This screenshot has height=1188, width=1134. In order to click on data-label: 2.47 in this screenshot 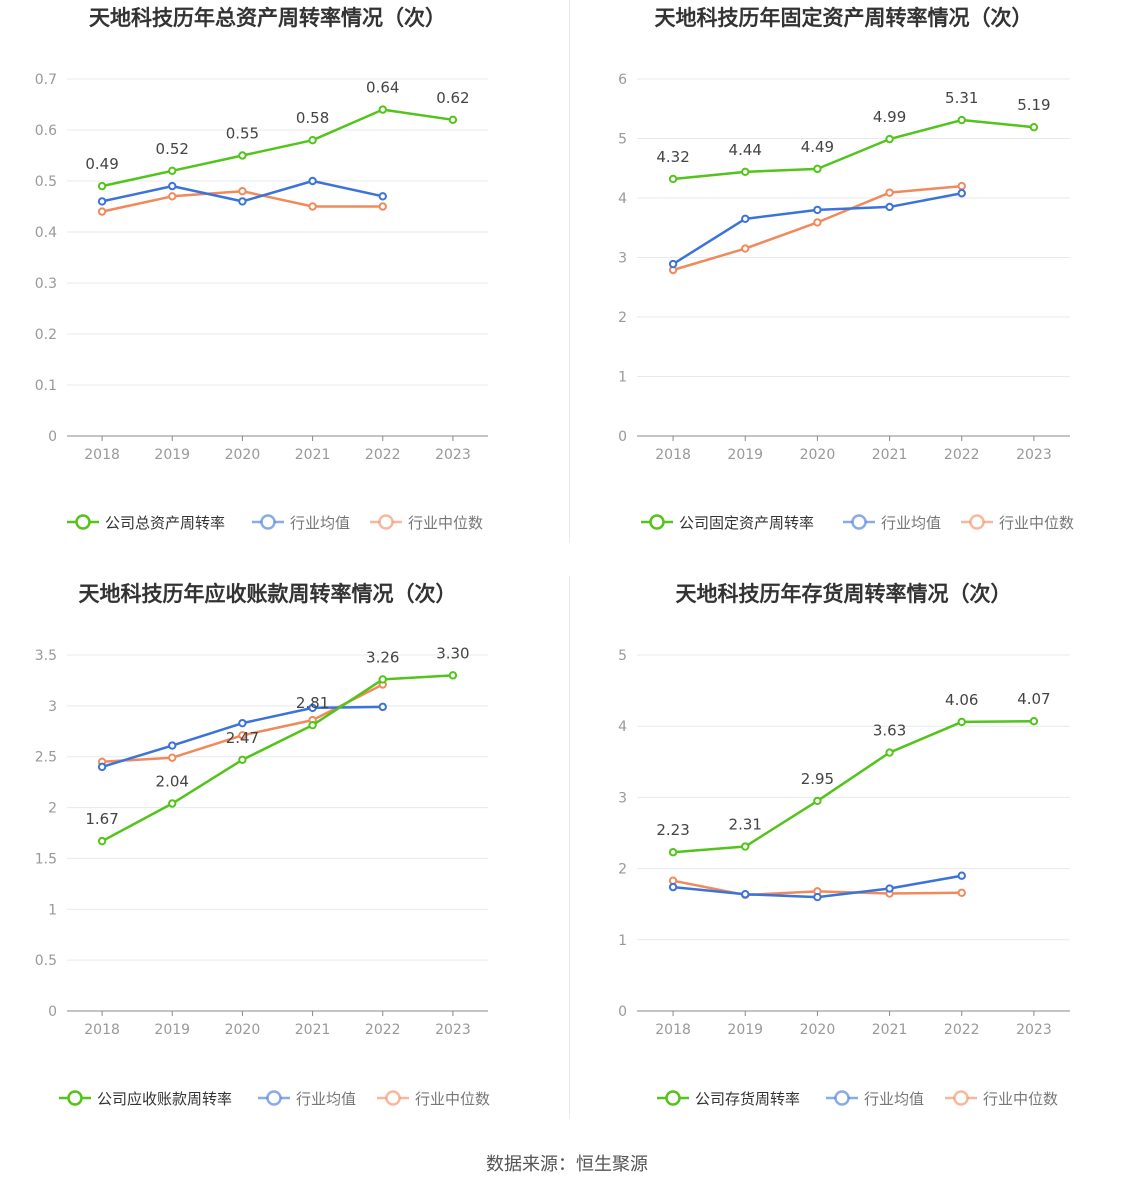, I will do `click(242, 738)`.